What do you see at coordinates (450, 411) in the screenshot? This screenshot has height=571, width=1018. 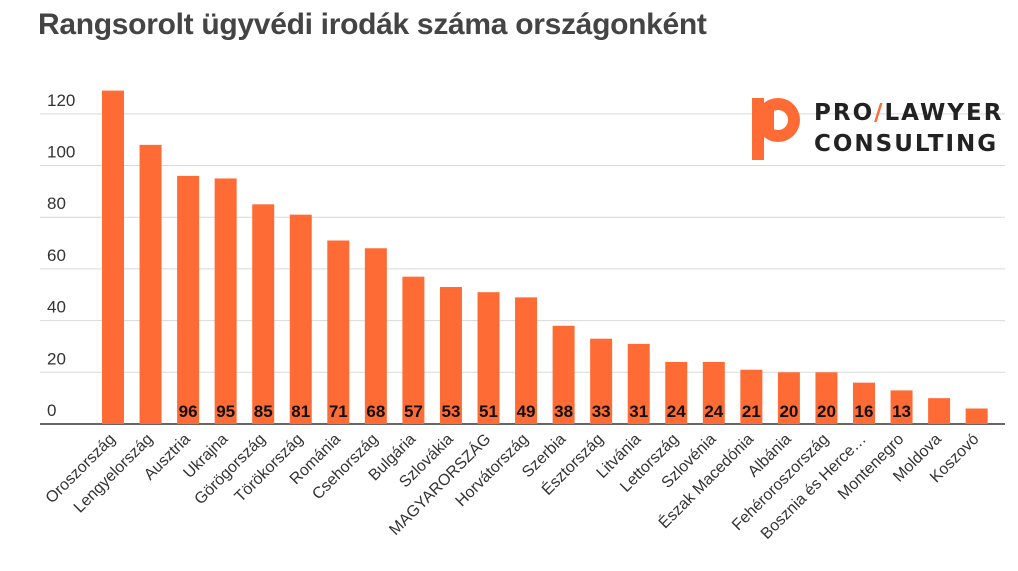 I see `data-label: 53` at bounding box center [450, 411].